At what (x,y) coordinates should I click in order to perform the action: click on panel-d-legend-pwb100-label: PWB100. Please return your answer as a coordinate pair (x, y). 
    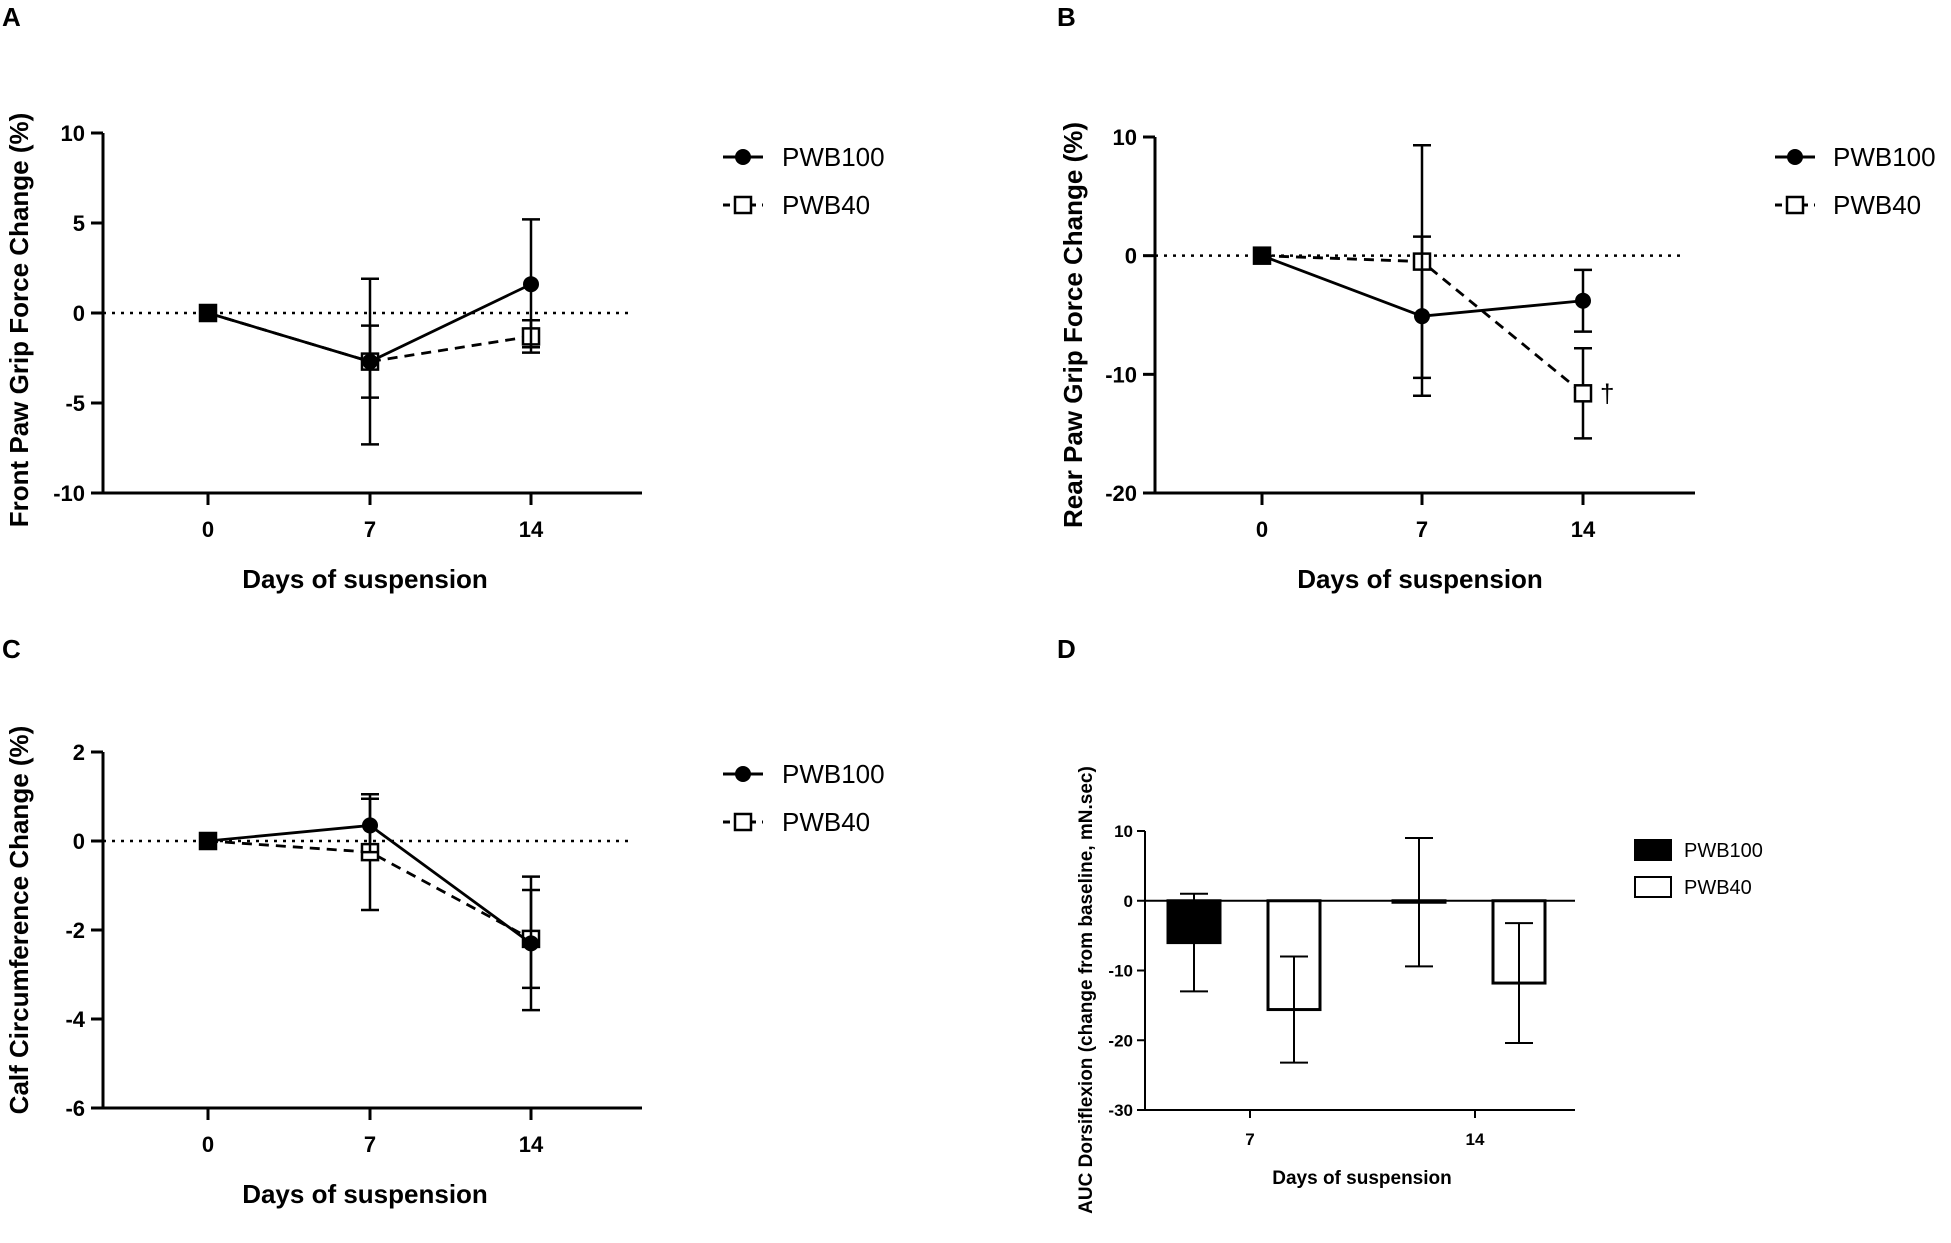
    Looking at the image, I should click on (1723, 851).